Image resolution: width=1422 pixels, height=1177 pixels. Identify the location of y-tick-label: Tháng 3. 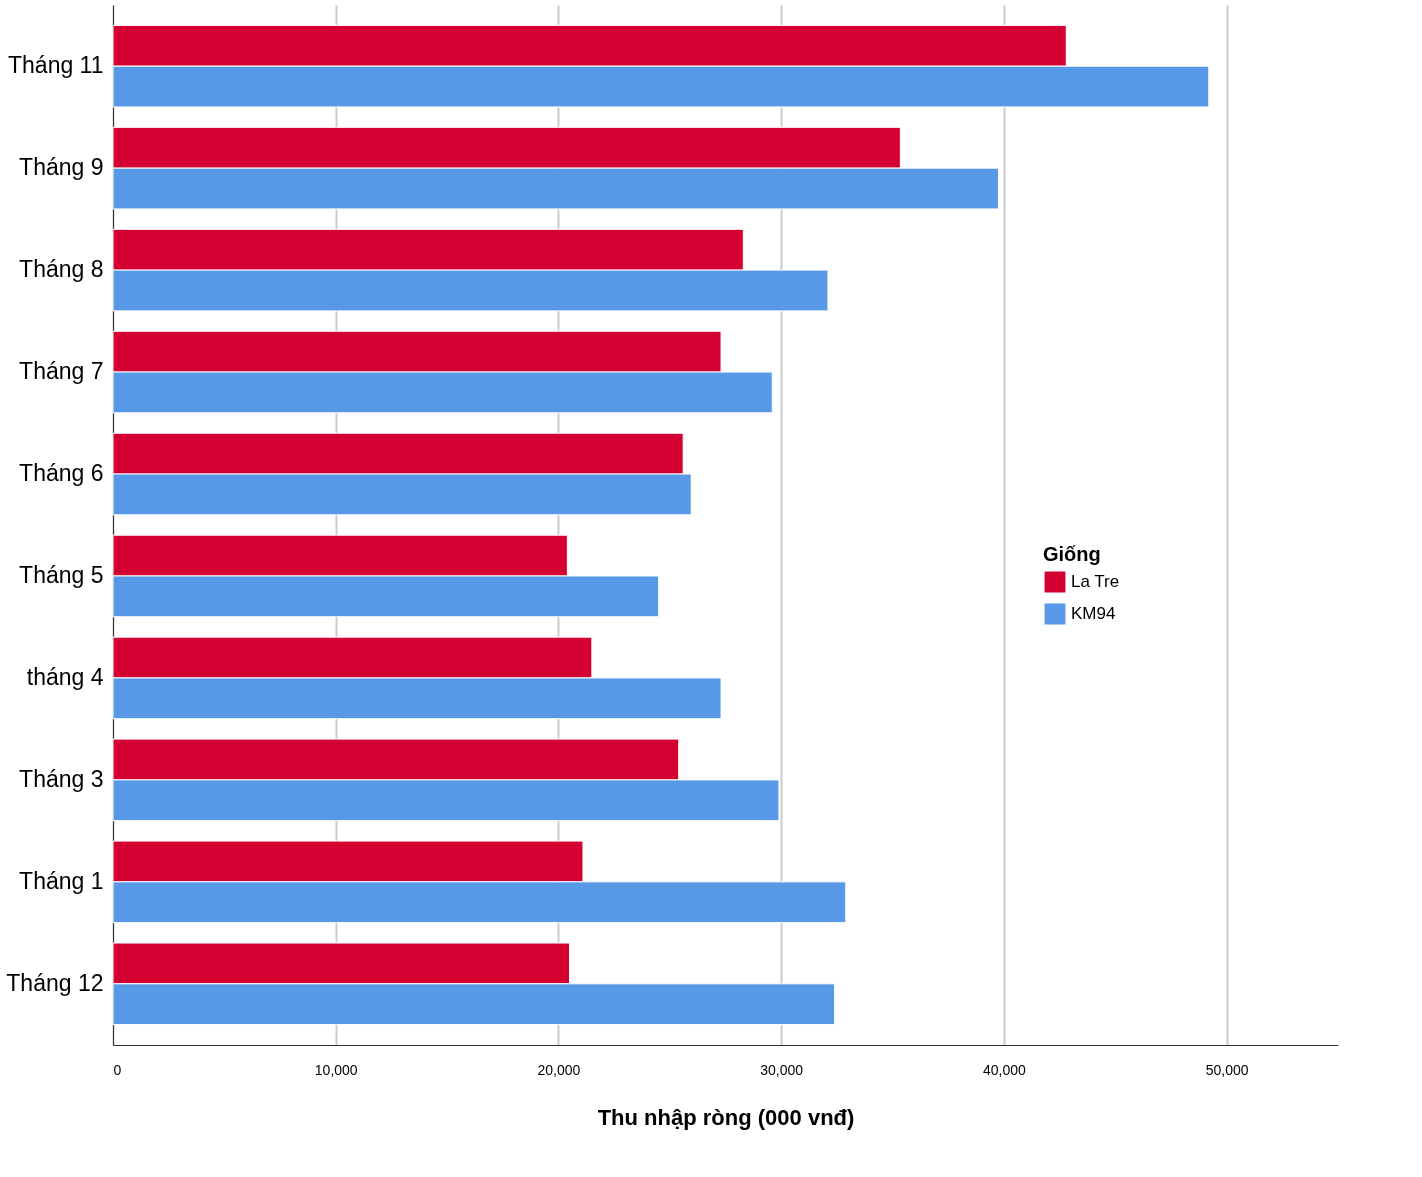
(61, 778).